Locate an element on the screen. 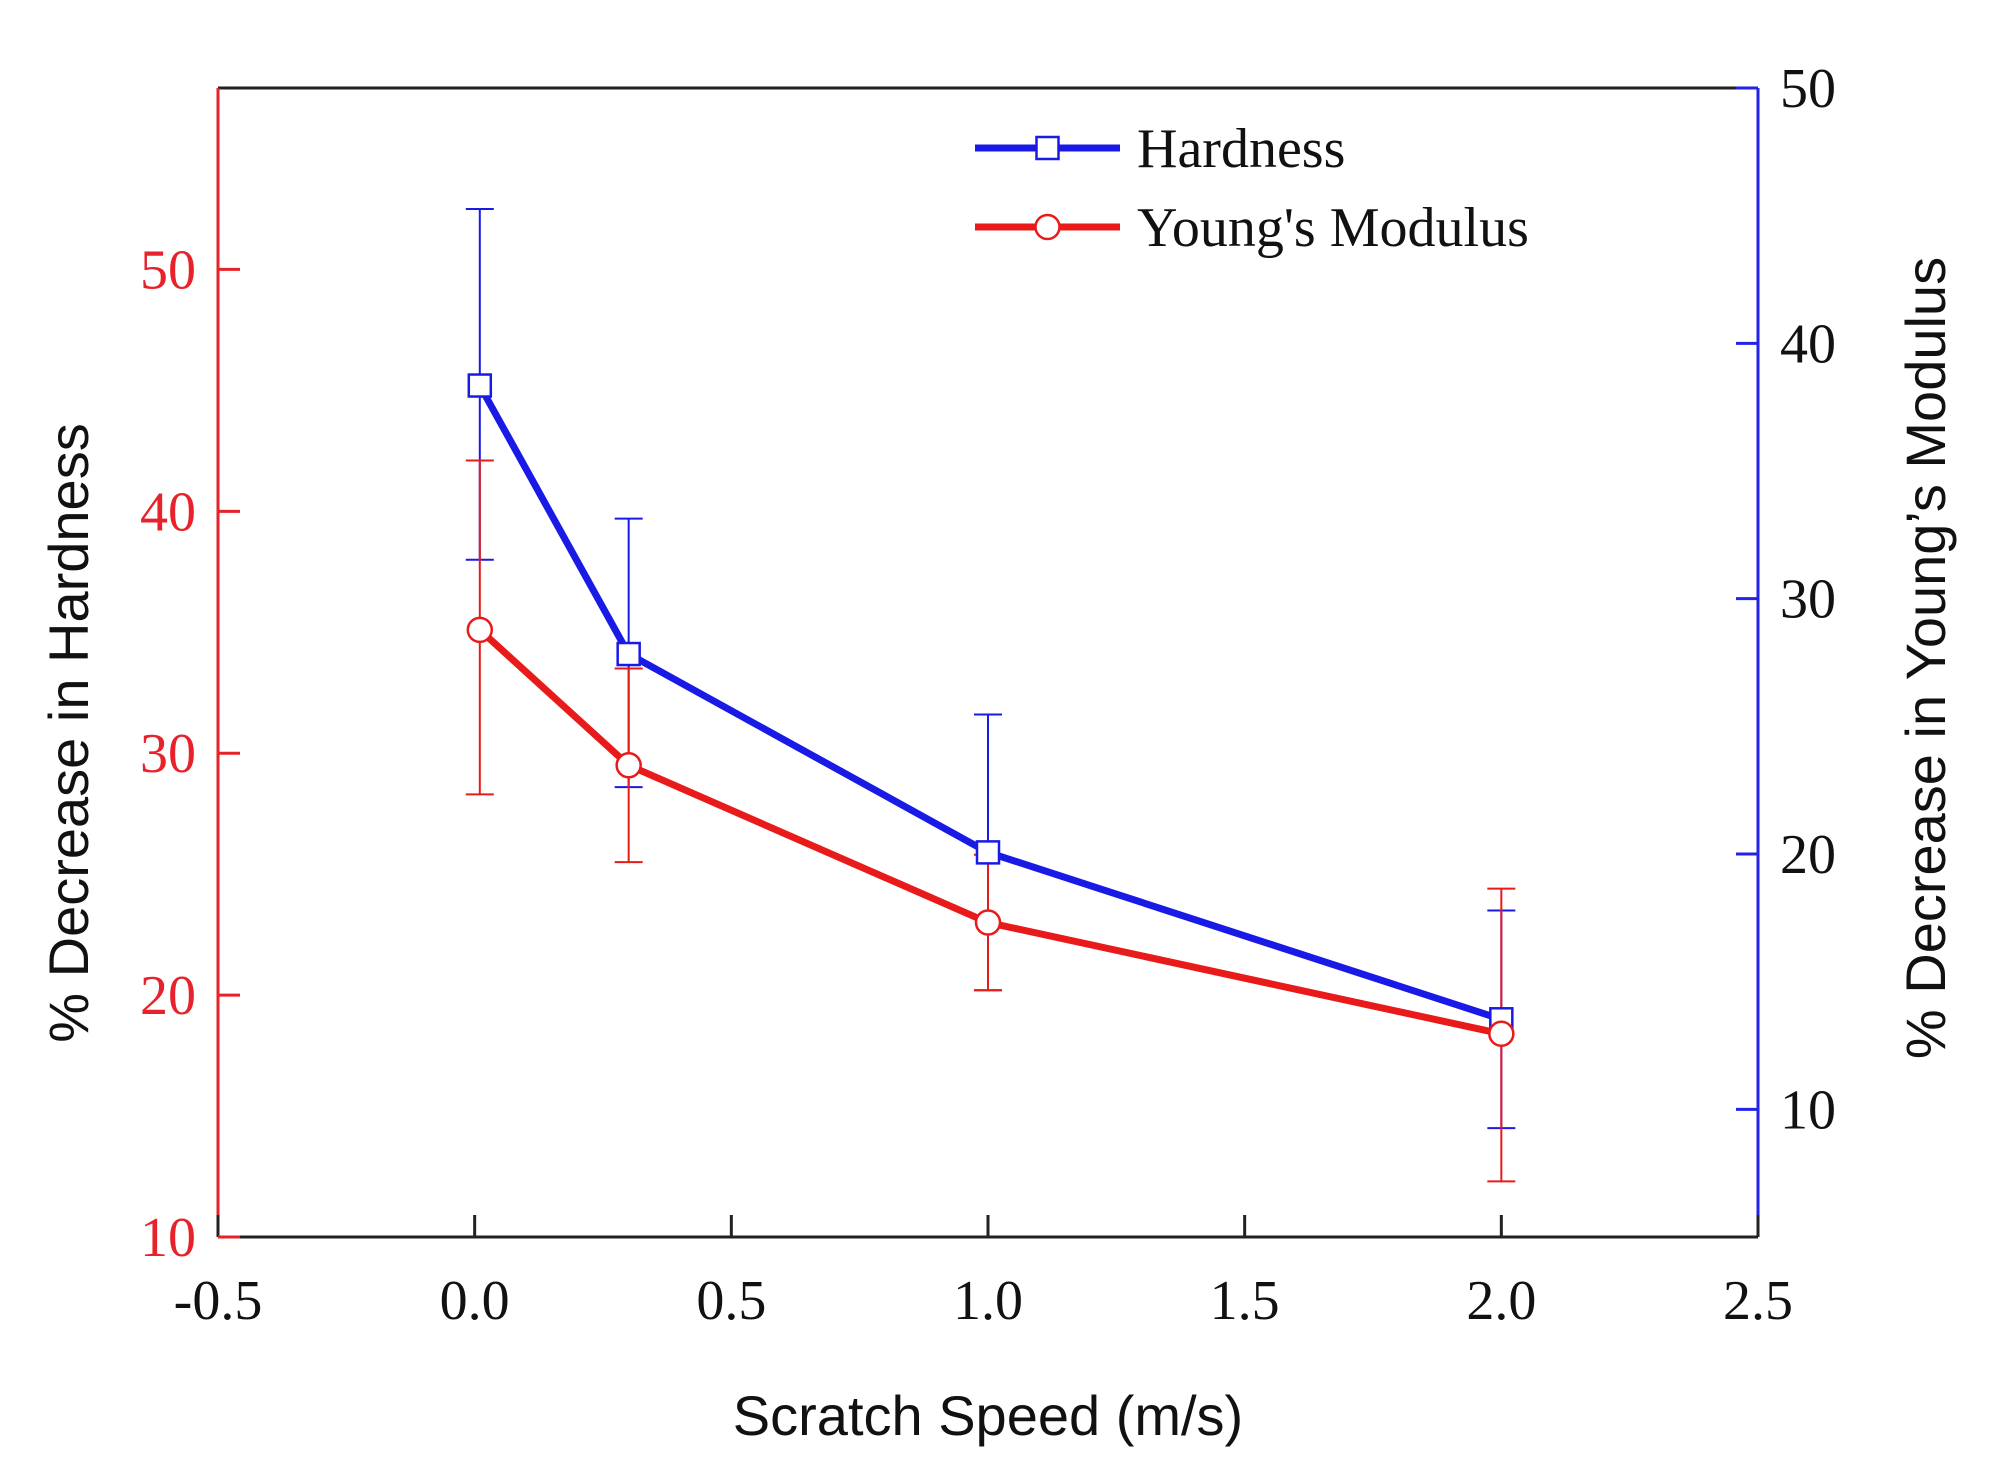  legend-hardness-label: Hardness is located at coordinates (1241, 149).